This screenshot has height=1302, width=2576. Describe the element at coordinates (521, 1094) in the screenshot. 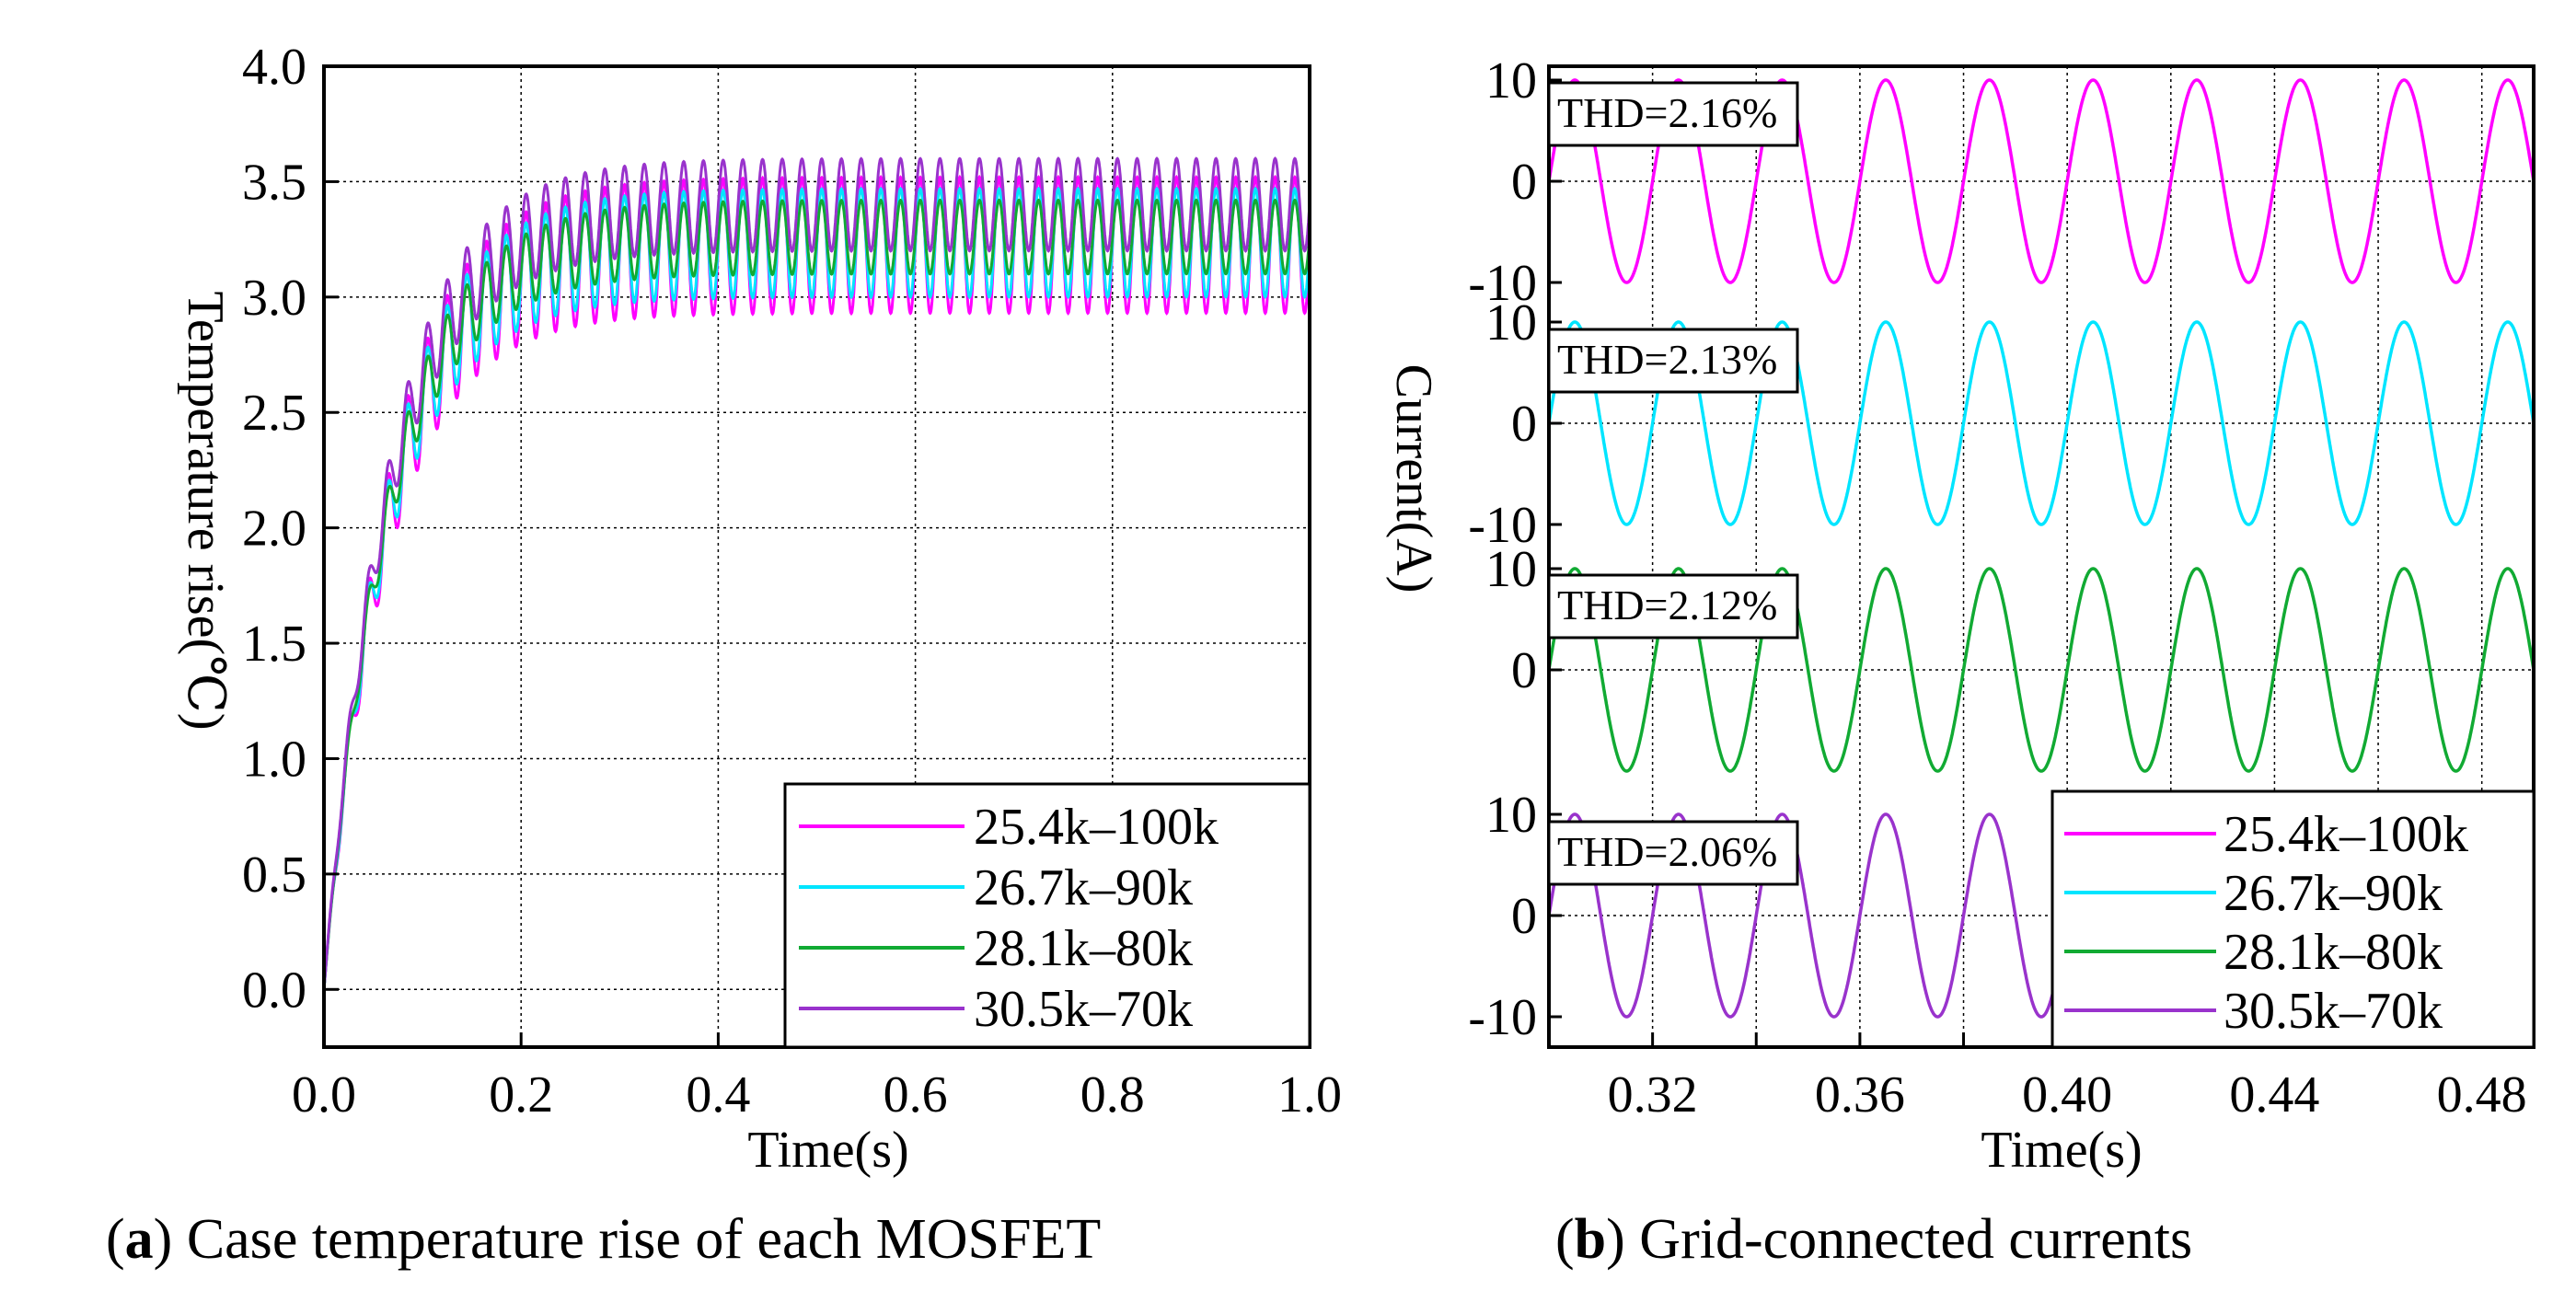

I see `panel-a-x-tick-label: 0.2` at that location.